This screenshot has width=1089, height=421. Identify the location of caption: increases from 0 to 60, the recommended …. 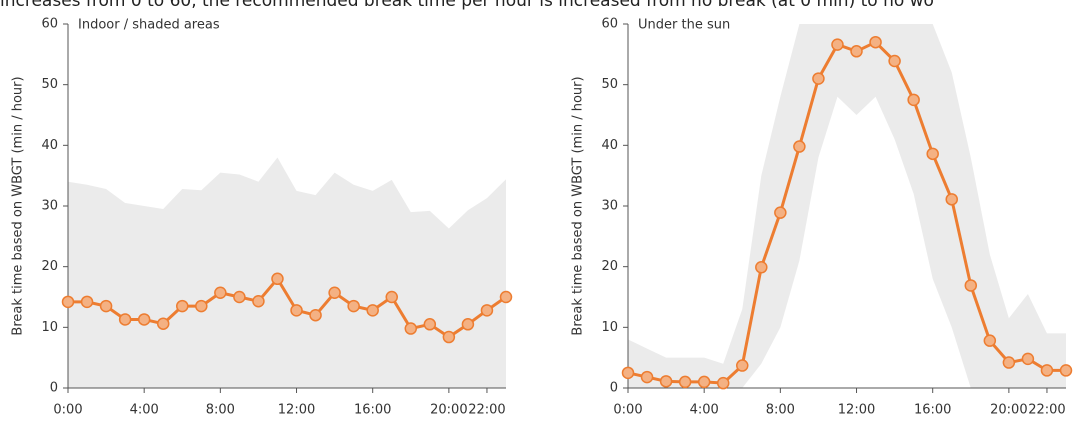
(467, 5).